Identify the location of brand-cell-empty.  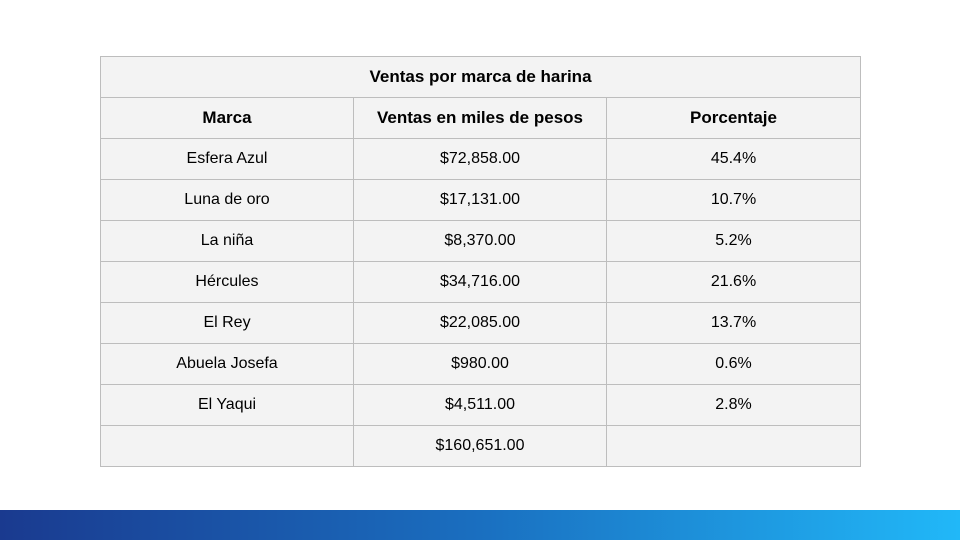
(227, 446).